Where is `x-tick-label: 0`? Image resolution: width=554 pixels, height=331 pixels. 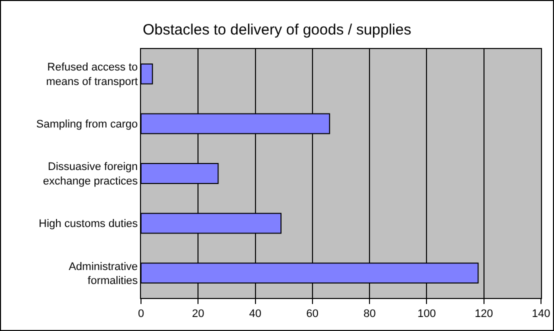 x-tick-label: 0 is located at coordinates (141, 314).